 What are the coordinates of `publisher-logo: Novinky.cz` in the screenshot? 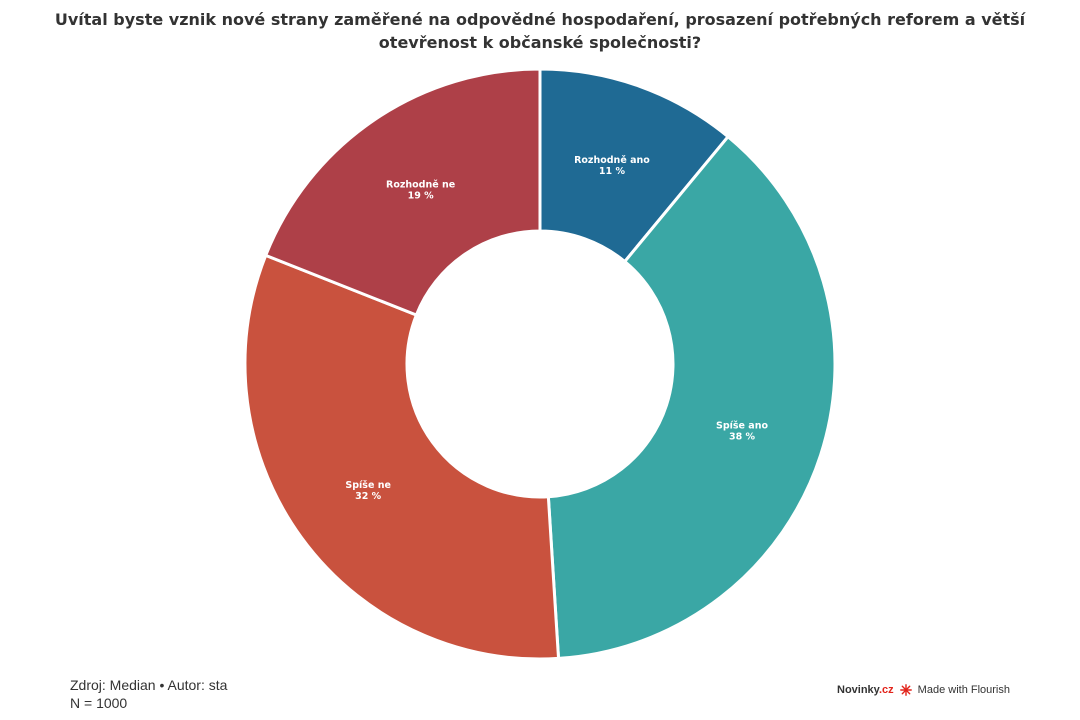 It's located at (865, 690).